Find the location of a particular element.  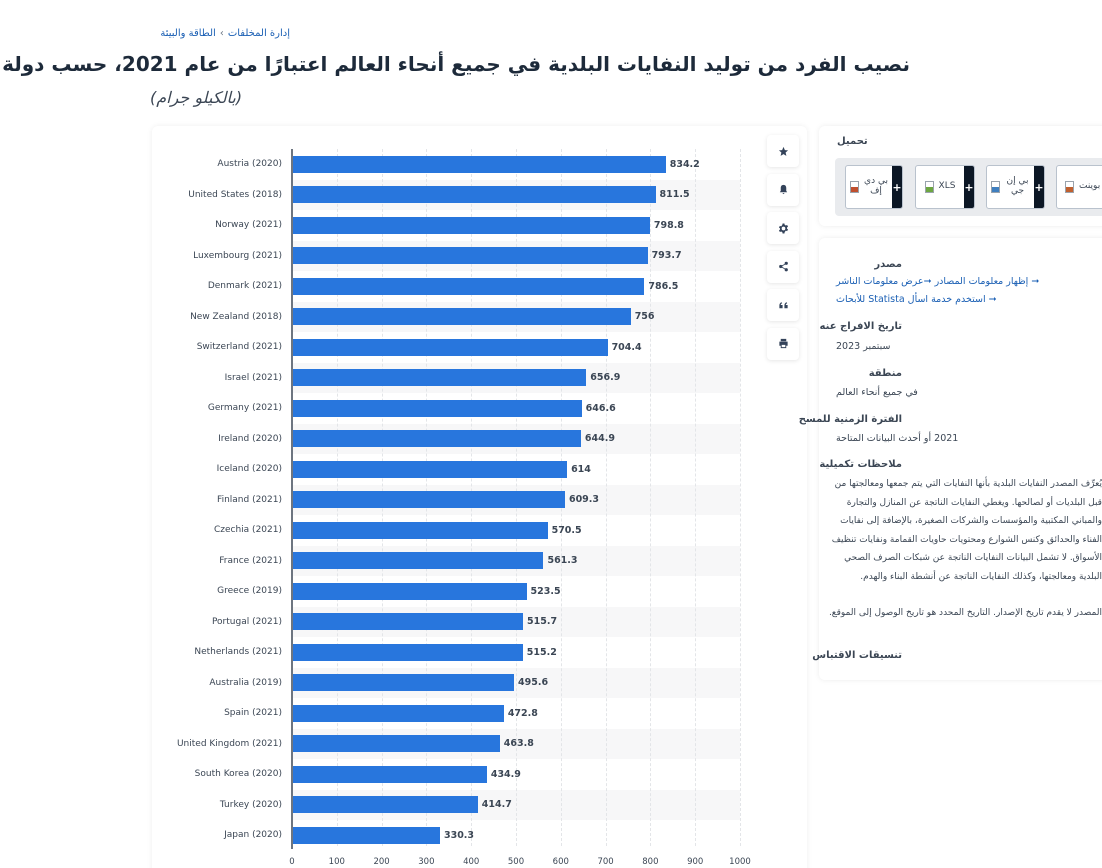

source-title: مصدر is located at coordinates (888, 264).